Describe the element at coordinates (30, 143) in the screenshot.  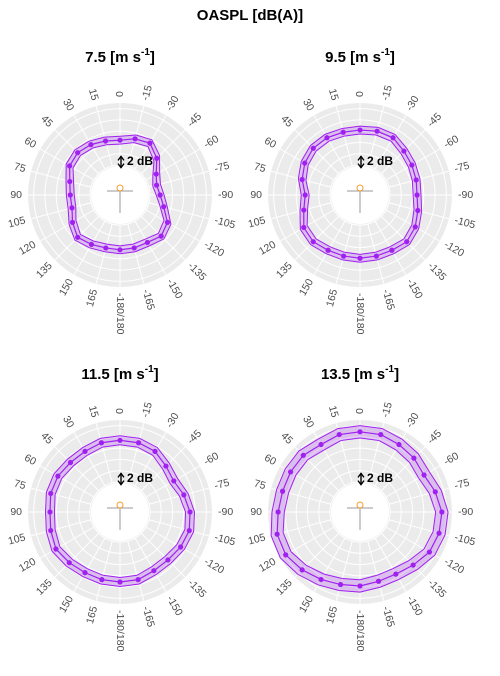
I see `angle-tick-label: 60` at that location.